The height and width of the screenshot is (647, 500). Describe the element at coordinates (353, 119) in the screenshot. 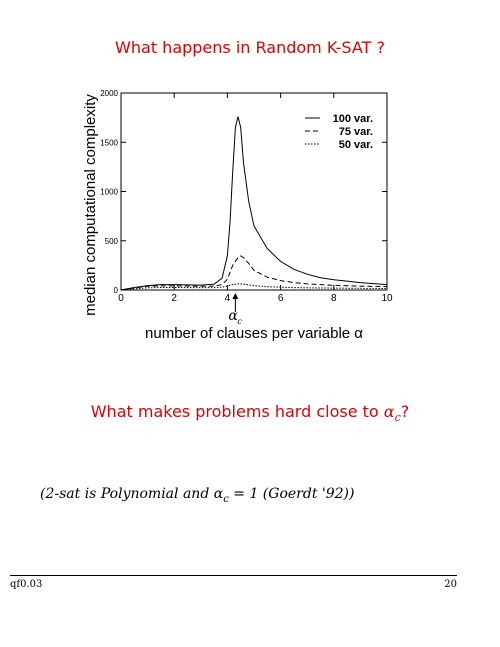

I see `legend-label-1: 100 var.` at that location.